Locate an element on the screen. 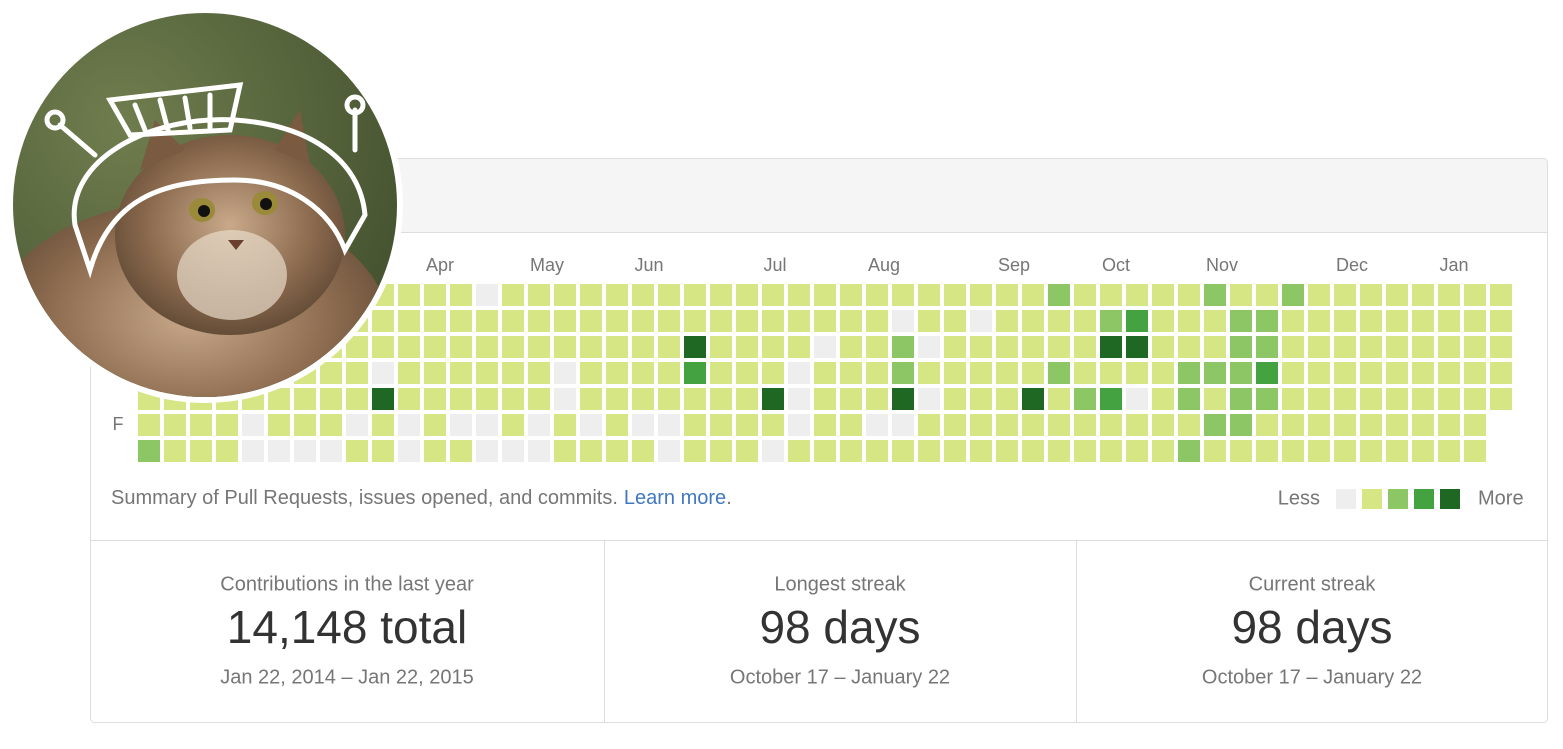 This screenshot has width=1563, height=749. legend is located at coordinates (1398, 499).